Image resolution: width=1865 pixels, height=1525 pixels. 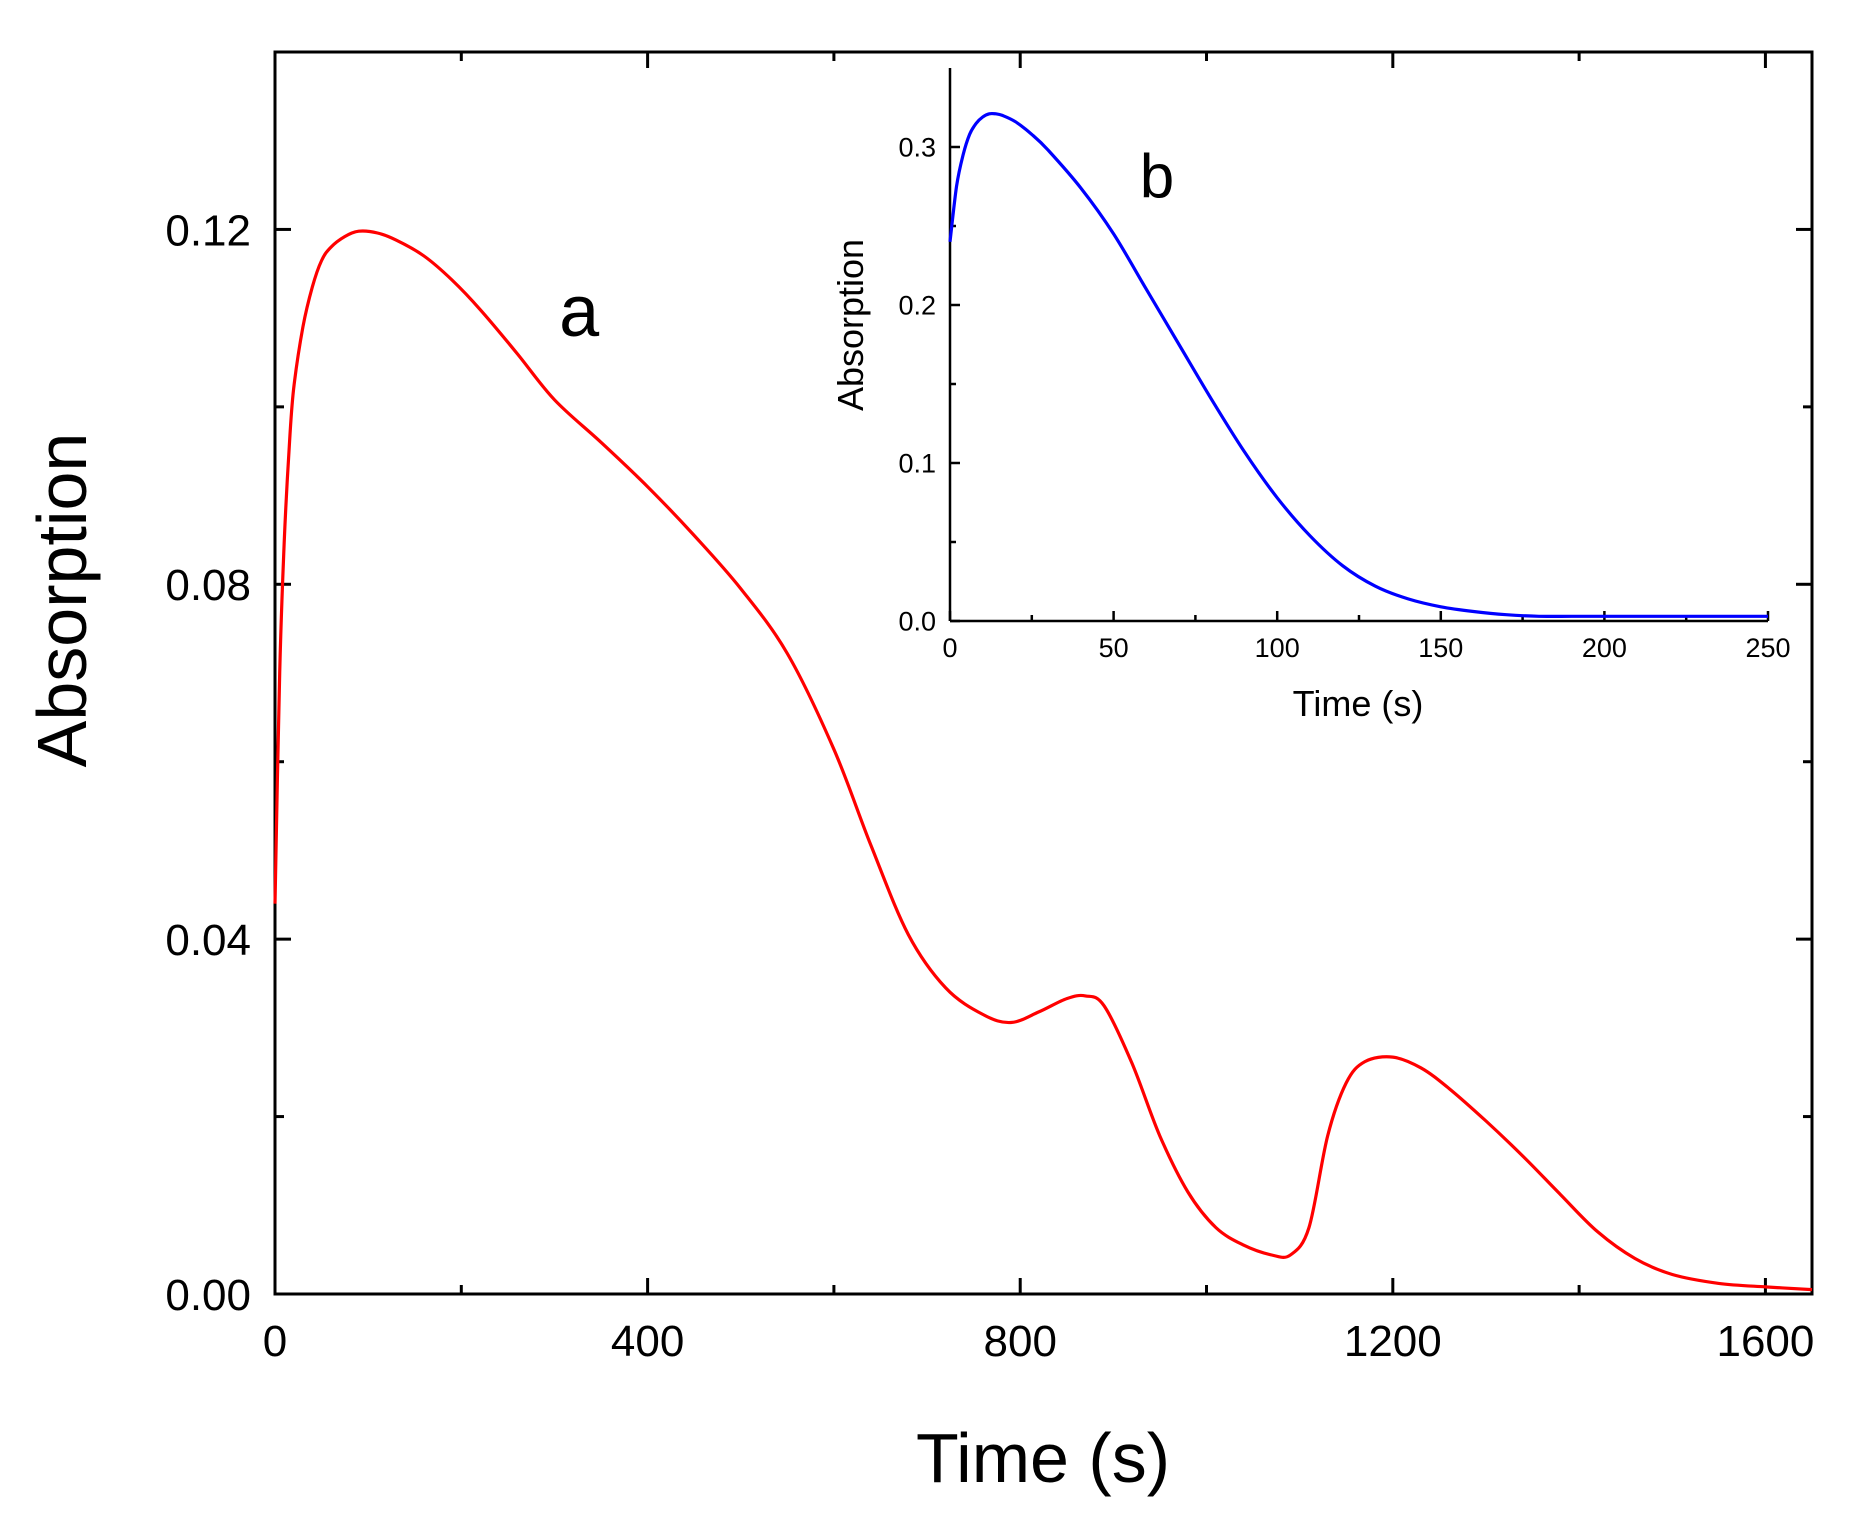 I want to click on inset-series-line-b, so click(x=1358, y=364).